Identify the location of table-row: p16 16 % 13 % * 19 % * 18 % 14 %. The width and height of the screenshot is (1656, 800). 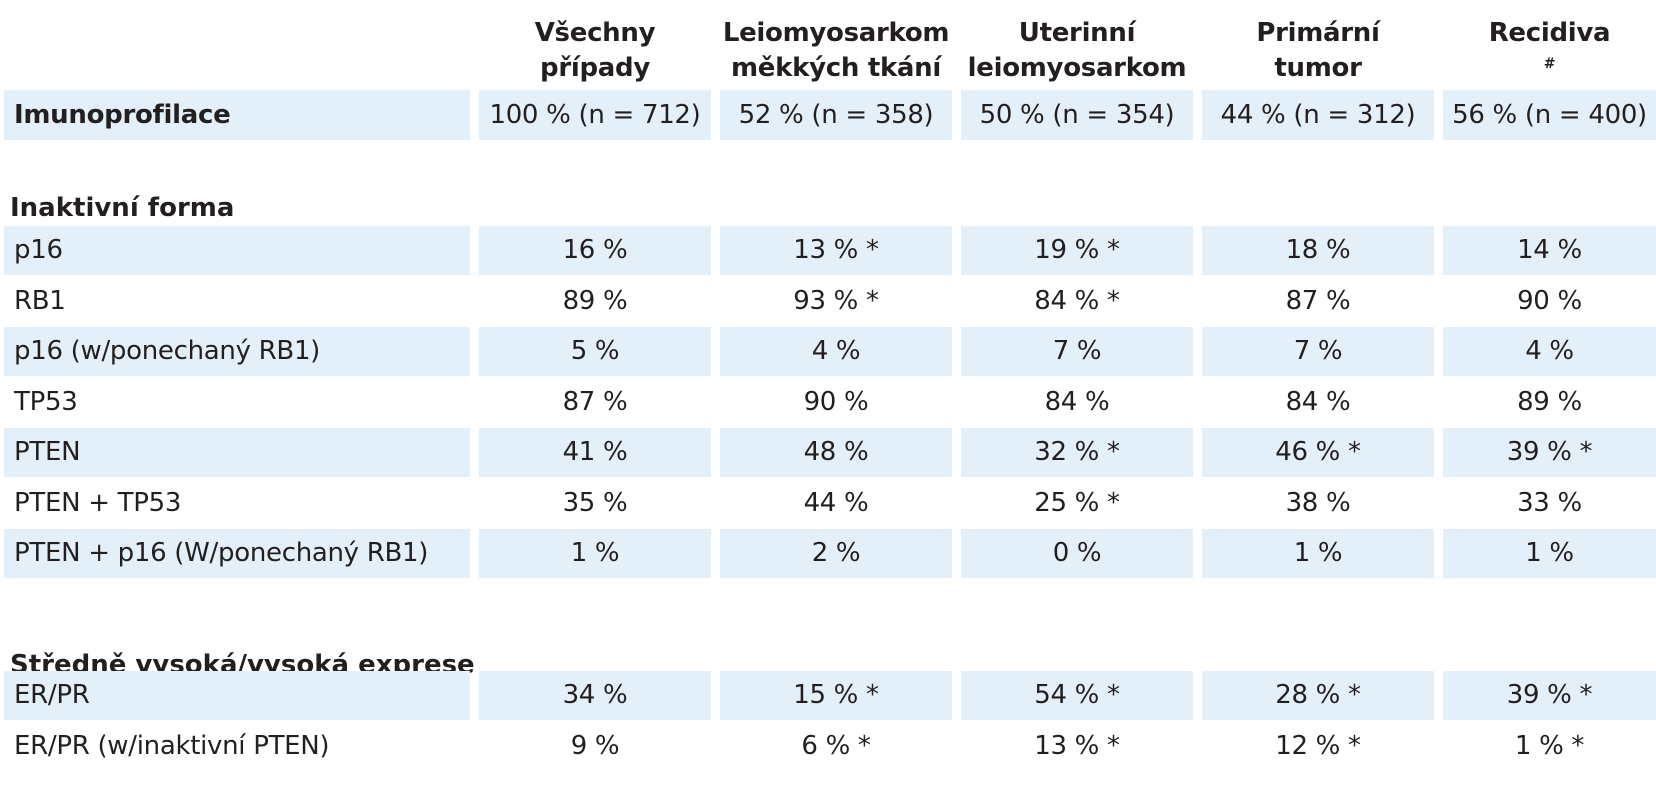
(828, 250).